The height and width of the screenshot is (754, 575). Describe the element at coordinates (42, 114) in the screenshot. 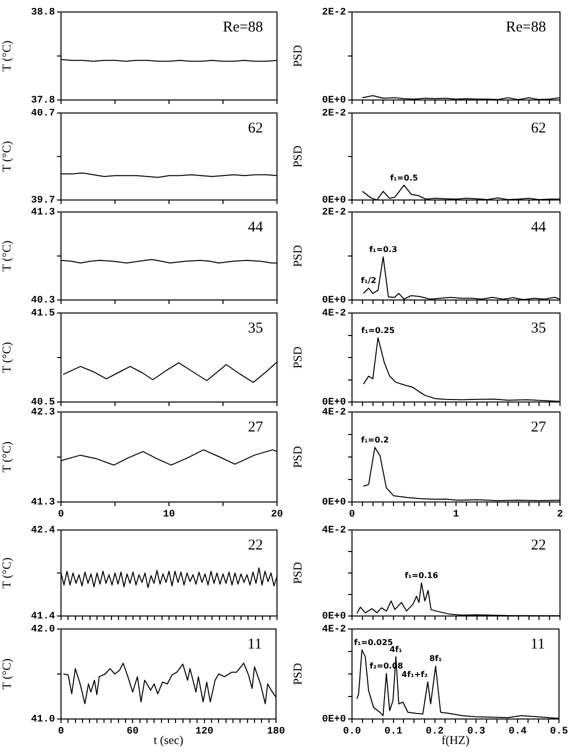

I see `y-tick-label: 40.7` at that location.